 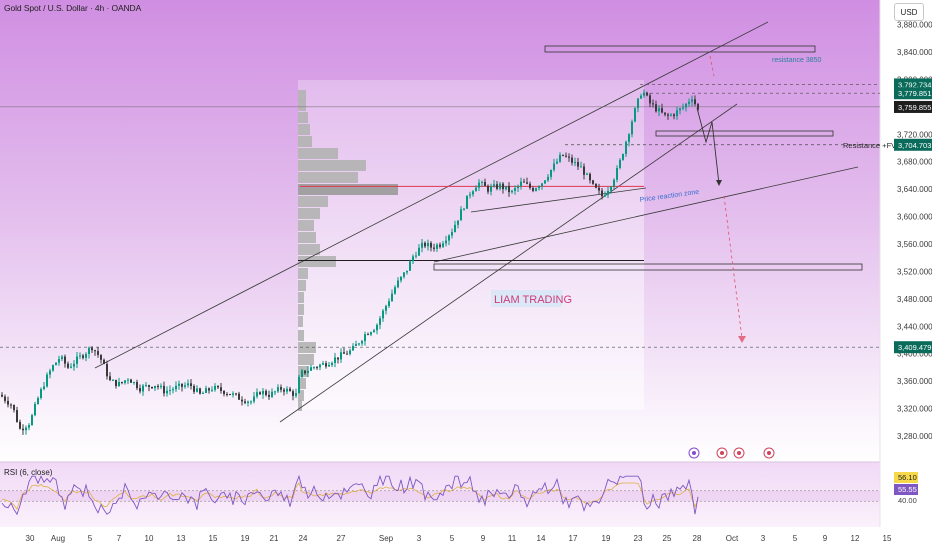 I want to click on price-label-tag, so click(x=913, y=106).